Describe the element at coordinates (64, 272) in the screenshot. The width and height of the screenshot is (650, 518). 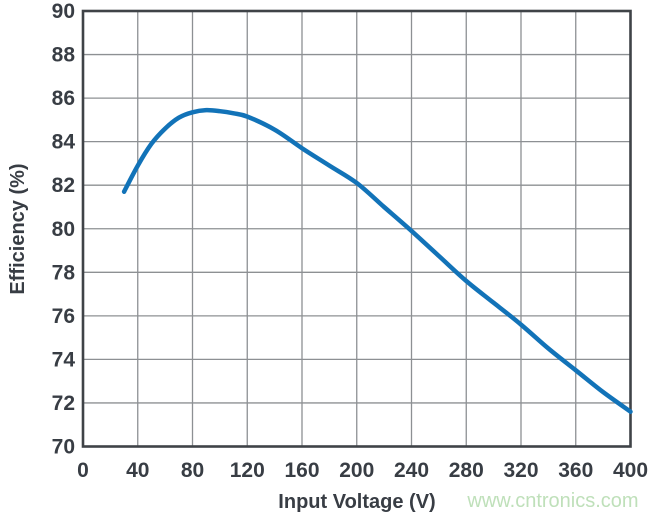
I see `y-tick-label: 78` at that location.